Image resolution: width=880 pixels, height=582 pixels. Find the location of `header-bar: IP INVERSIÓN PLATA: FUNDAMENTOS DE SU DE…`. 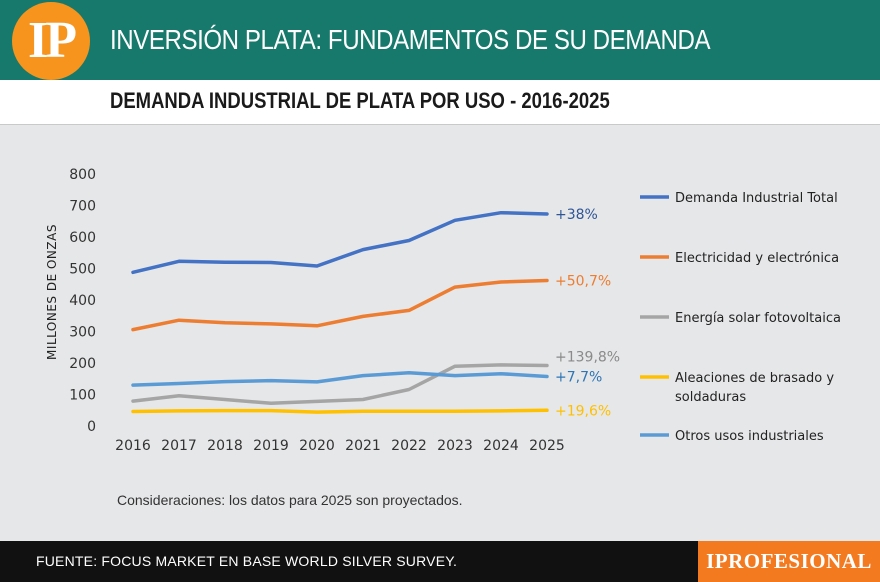

header-bar: IP INVERSIÓN PLATA: FUNDAMENTOS DE SU DE… is located at coordinates (440, 40).